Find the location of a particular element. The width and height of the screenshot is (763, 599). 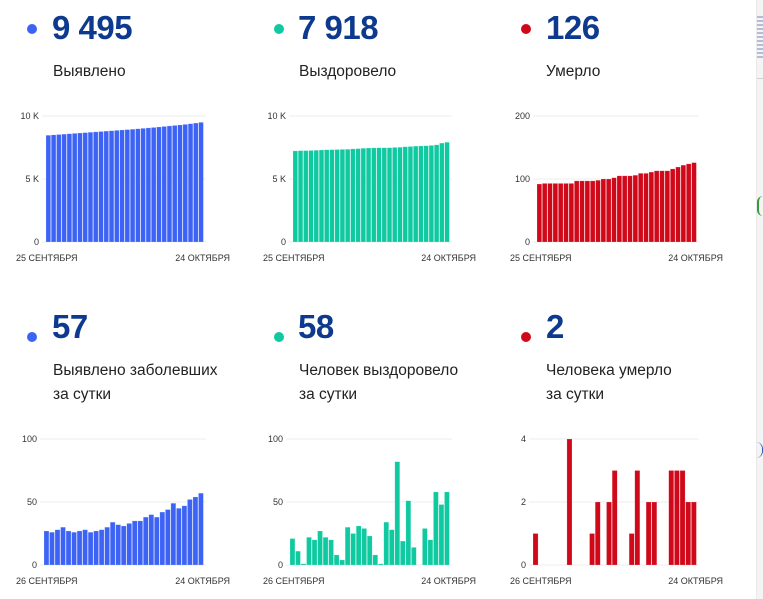

headline-number: 9 495 is located at coordinates (92, 27).